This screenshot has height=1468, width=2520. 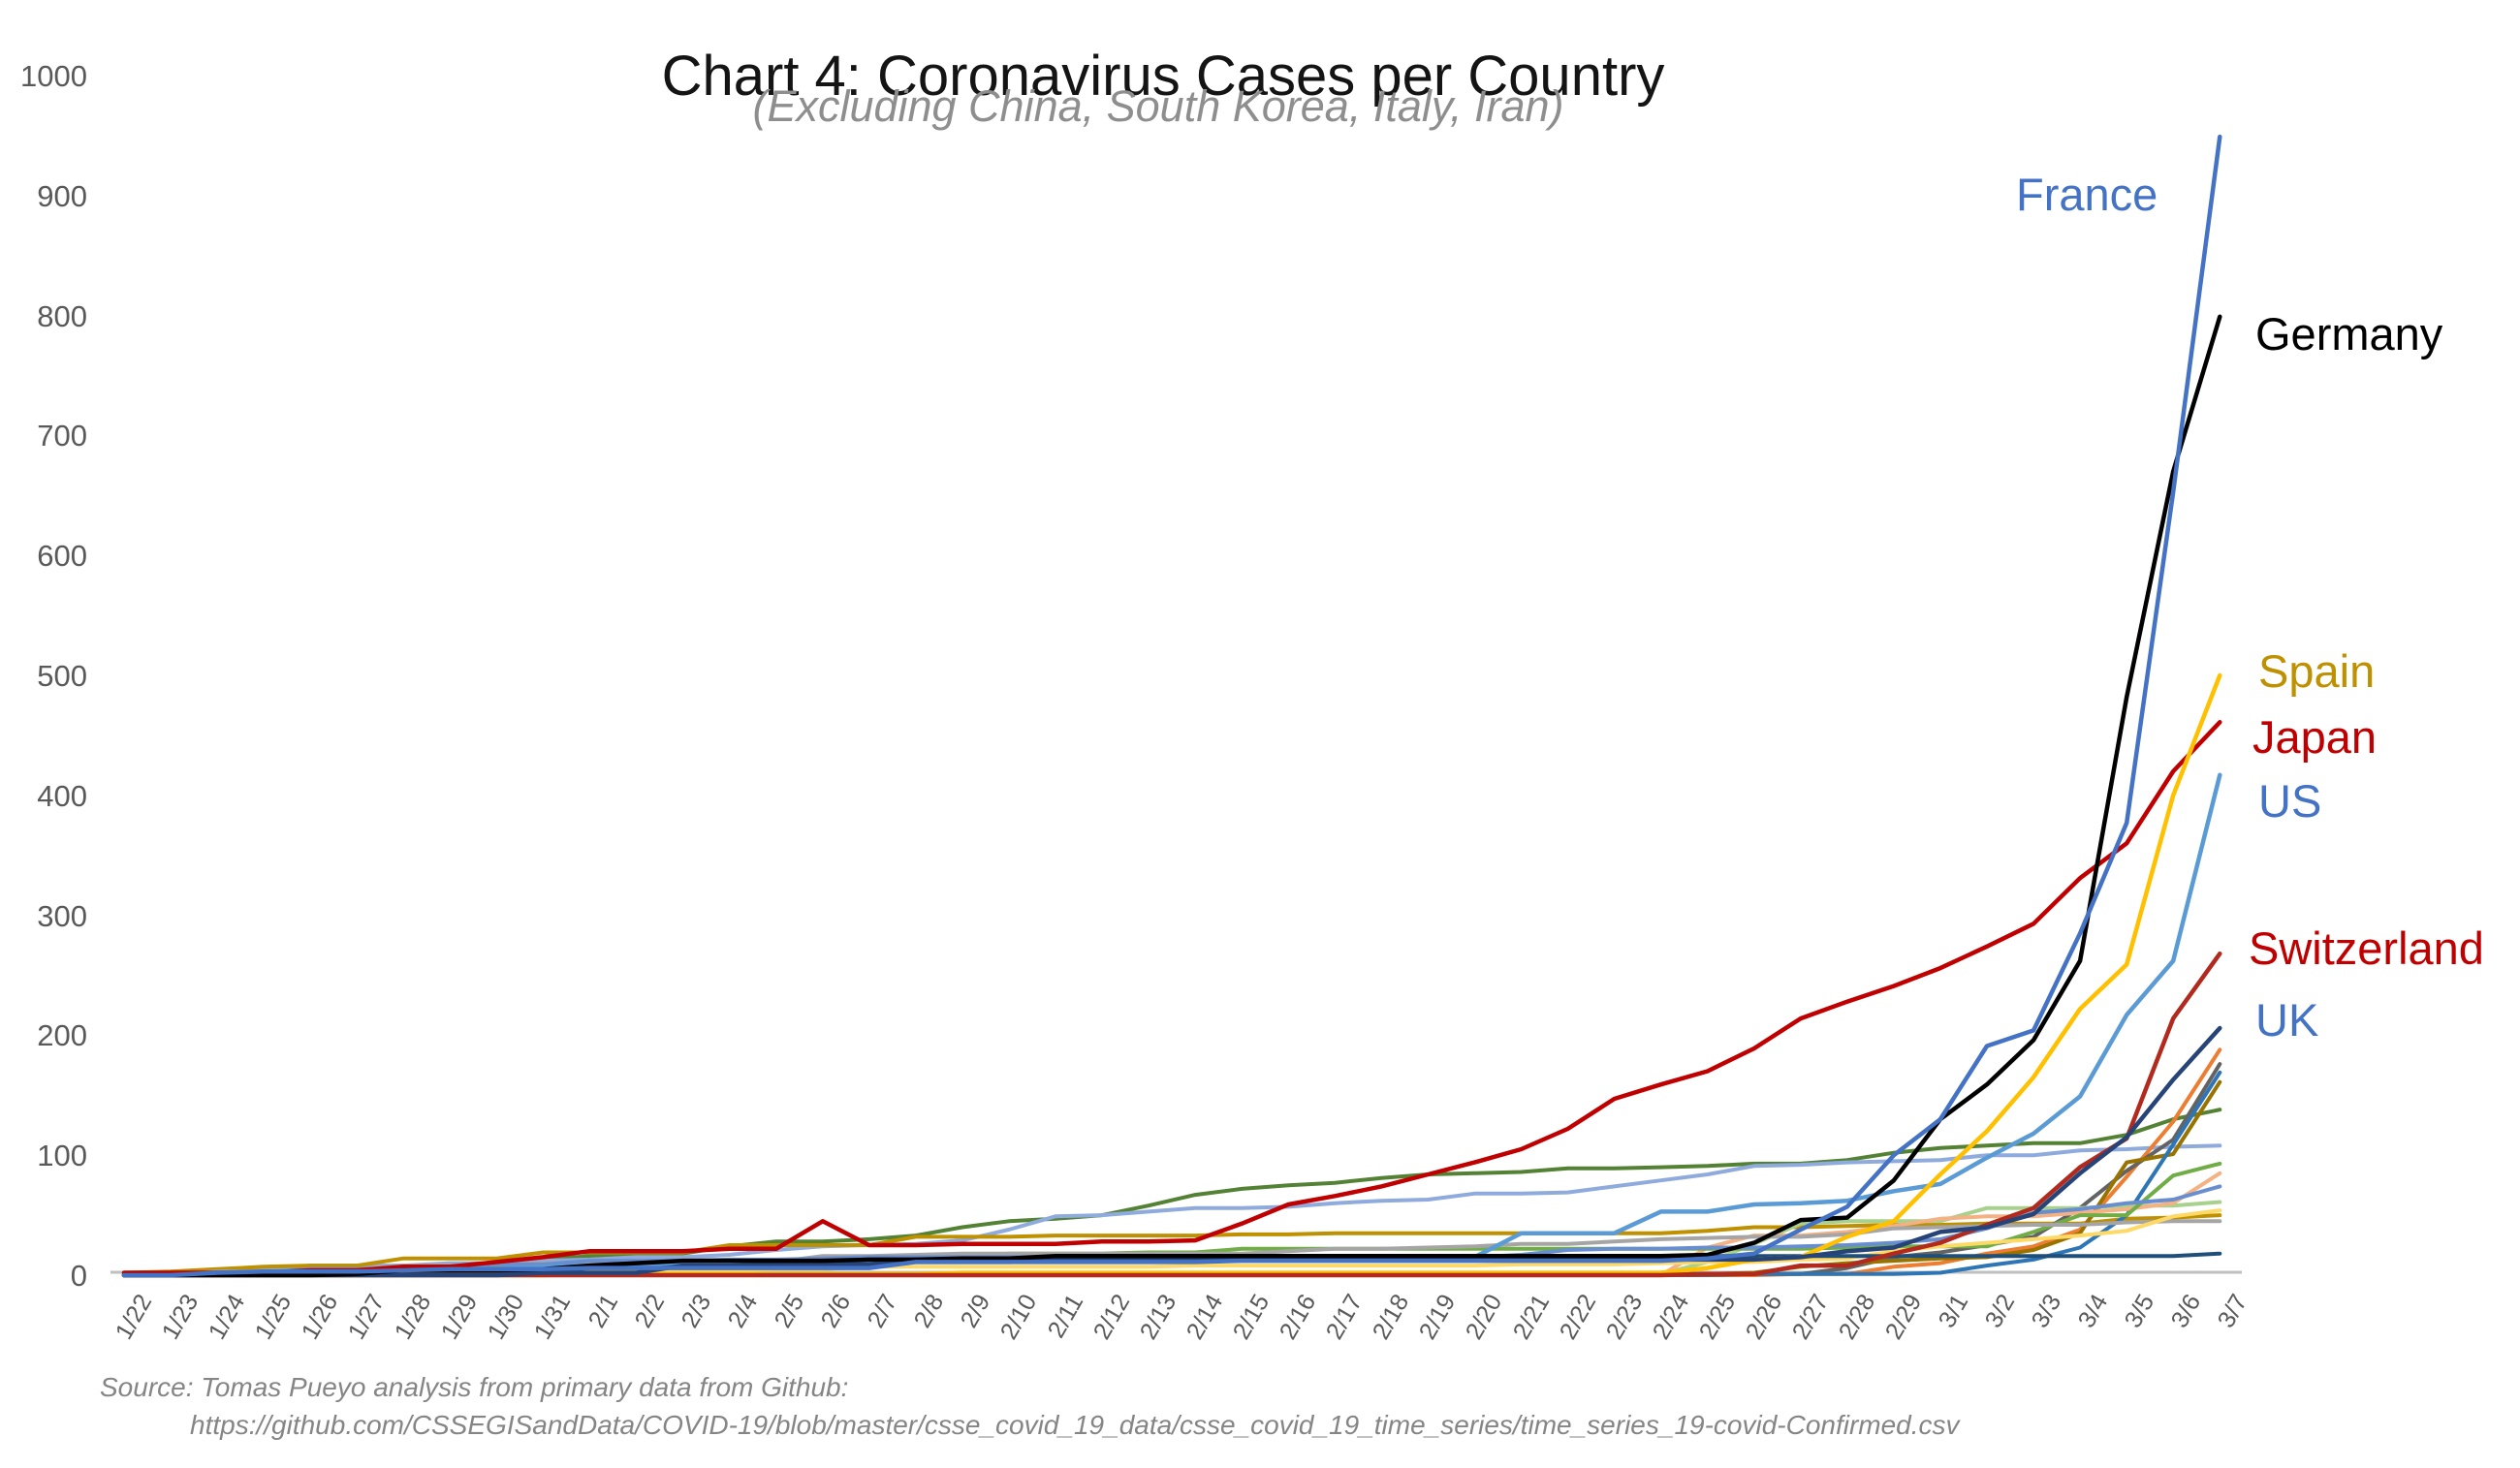 What do you see at coordinates (2317, 671) in the screenshot?
I see `series-label-Spain: Spain` at bounding box center [2317, 671].